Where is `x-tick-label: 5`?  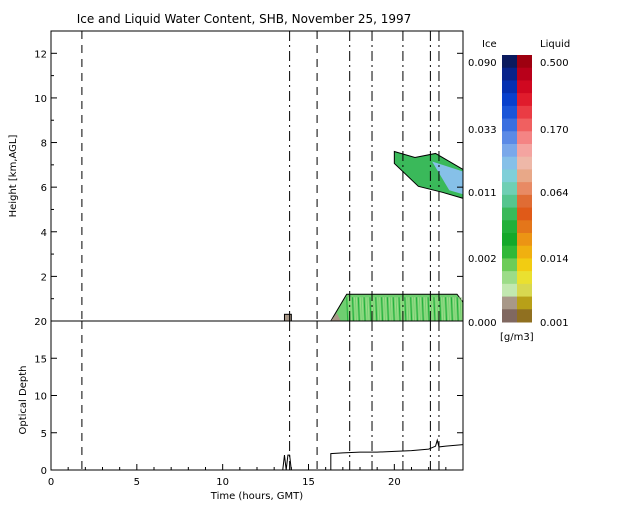 x-tick-label: 5 is located at coordinates (137, 482).